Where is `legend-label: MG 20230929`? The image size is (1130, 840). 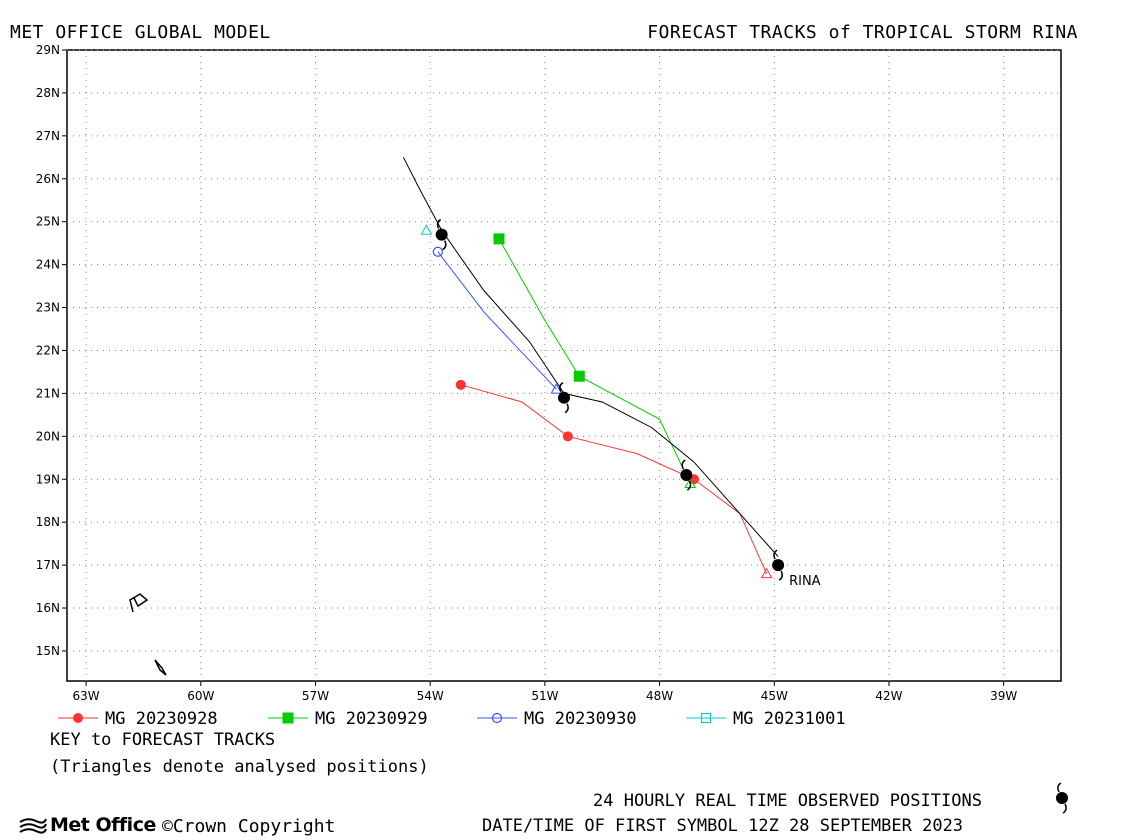 legend-label: MG 20230929 is located at coordinates (371, 719).